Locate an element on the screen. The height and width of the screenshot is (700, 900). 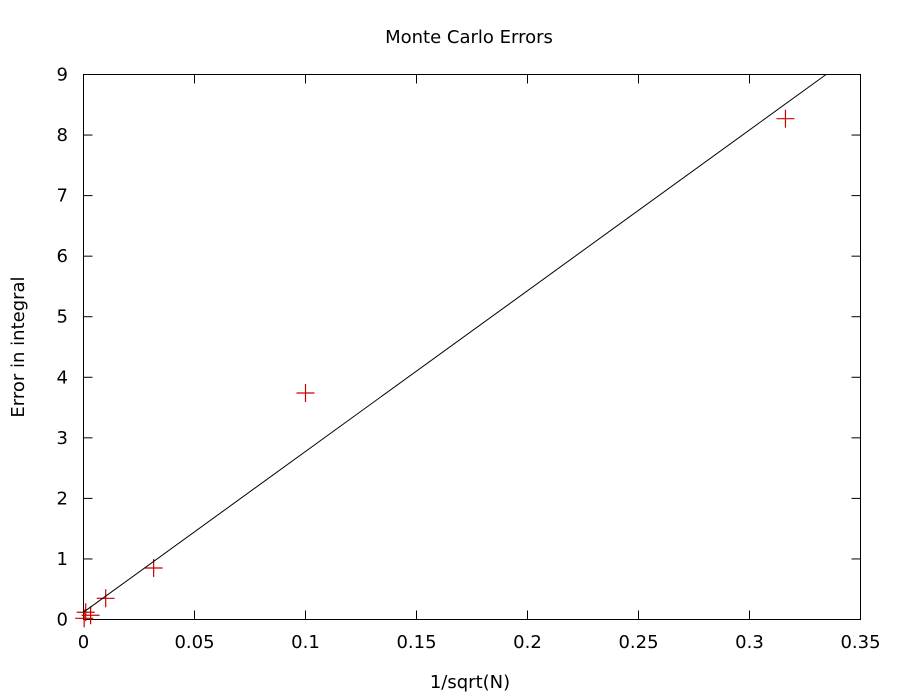
x-tick-label: 0.2 is located at coordinates (527, 642).